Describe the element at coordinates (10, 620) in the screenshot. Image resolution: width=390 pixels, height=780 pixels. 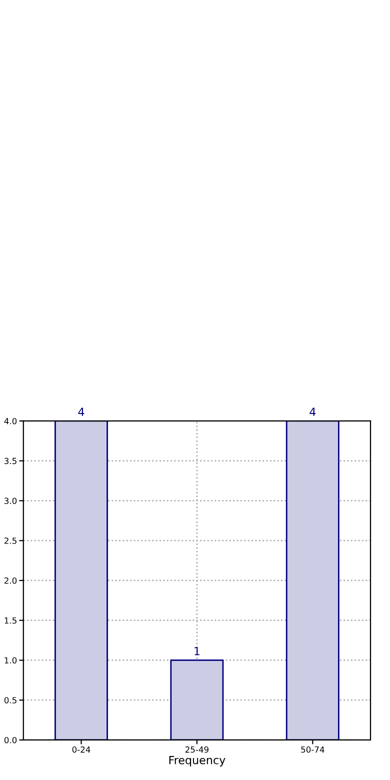
I see `y-tick-label: 1.5` at that location.